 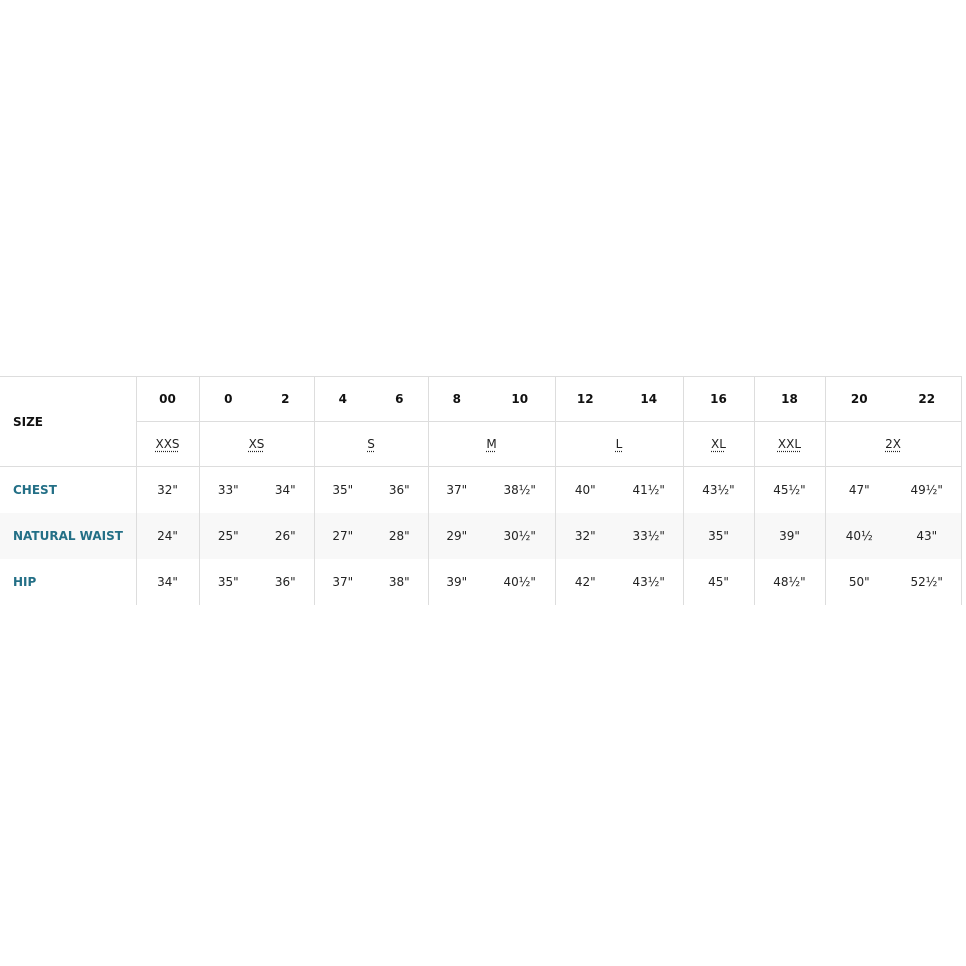 I want to click on letter-size-2x: 2X, so click(x=893, y=444).